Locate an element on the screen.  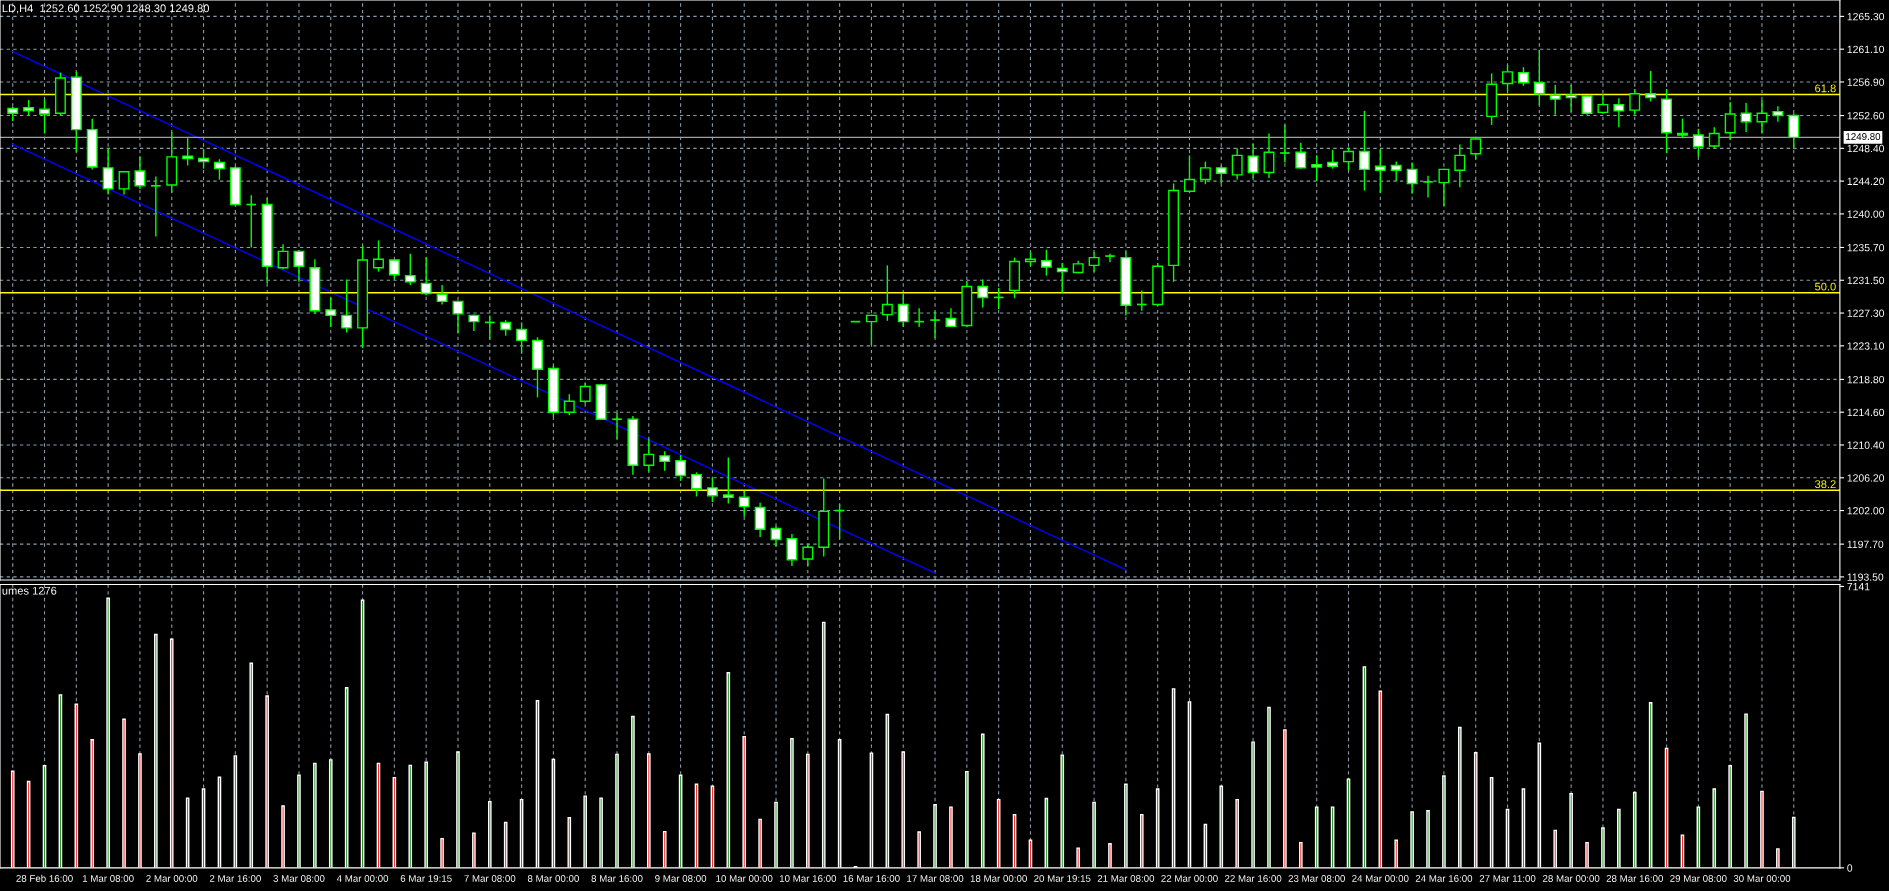
y-tick-label: 1235.70 is located at coordinates (1866, 247).